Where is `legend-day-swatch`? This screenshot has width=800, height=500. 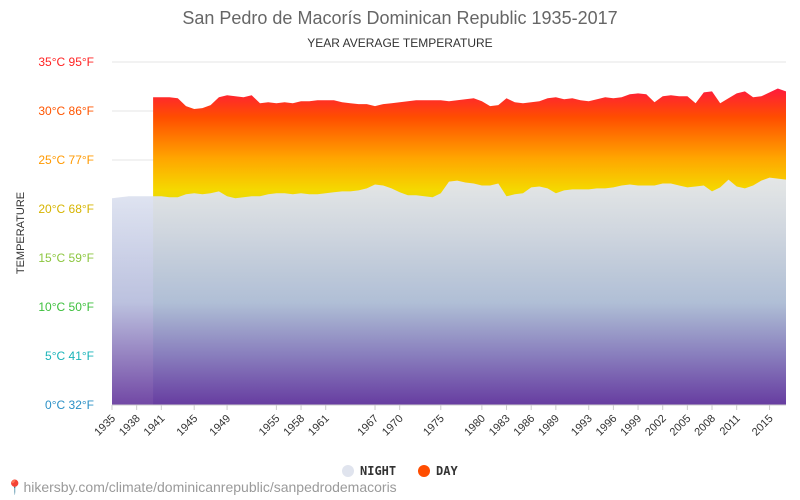 legend-day-swatch is located at coordinates (424, 471).